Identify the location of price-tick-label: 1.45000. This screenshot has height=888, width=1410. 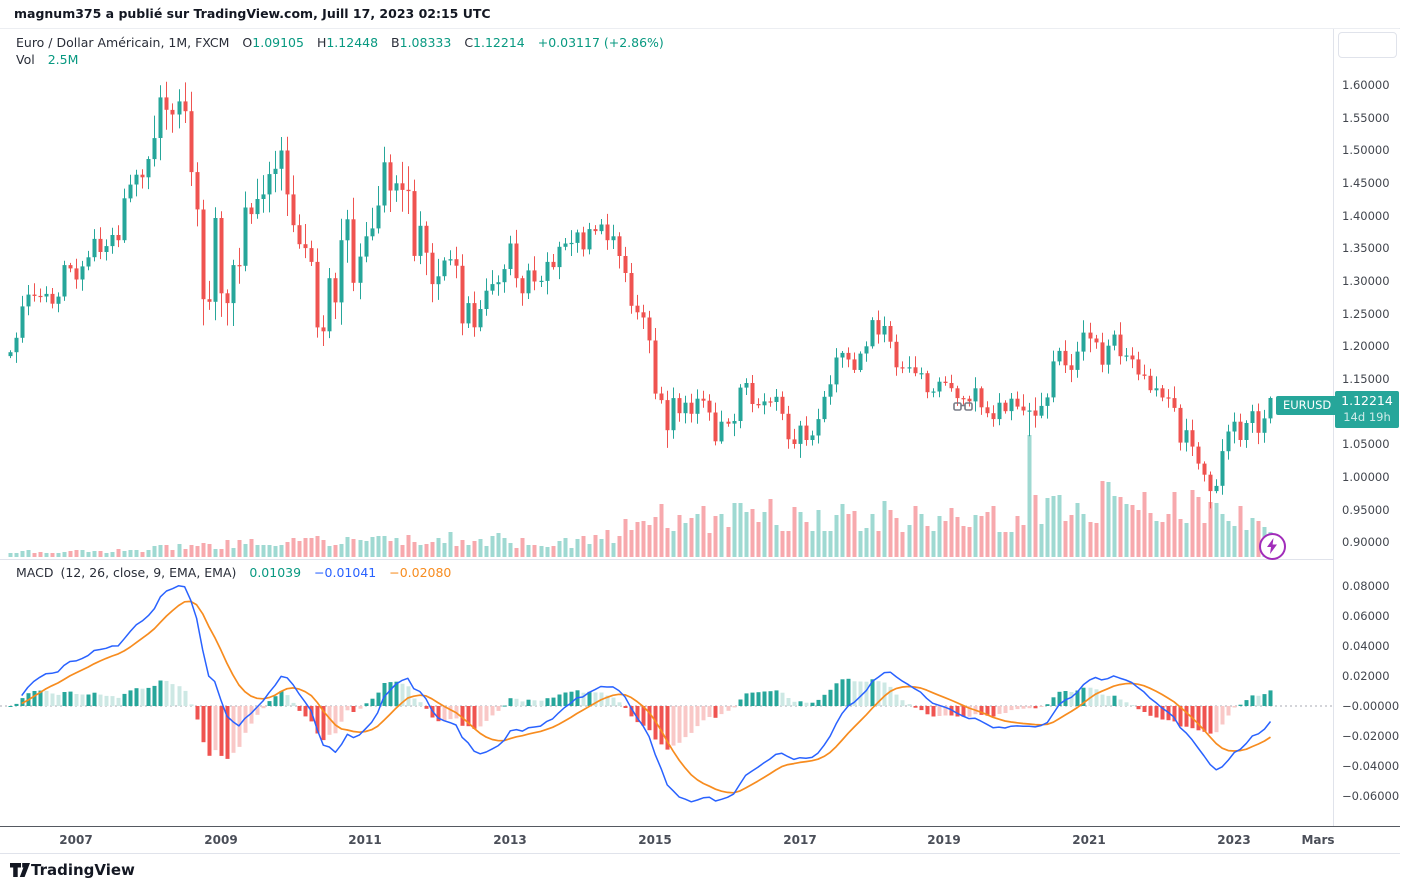
(1366, 183).